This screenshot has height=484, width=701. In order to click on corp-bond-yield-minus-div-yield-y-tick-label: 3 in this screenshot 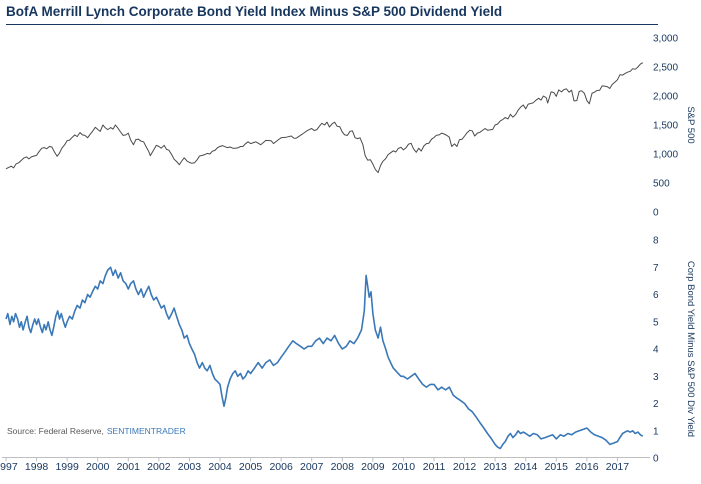, I will do `click(656, 377)`.